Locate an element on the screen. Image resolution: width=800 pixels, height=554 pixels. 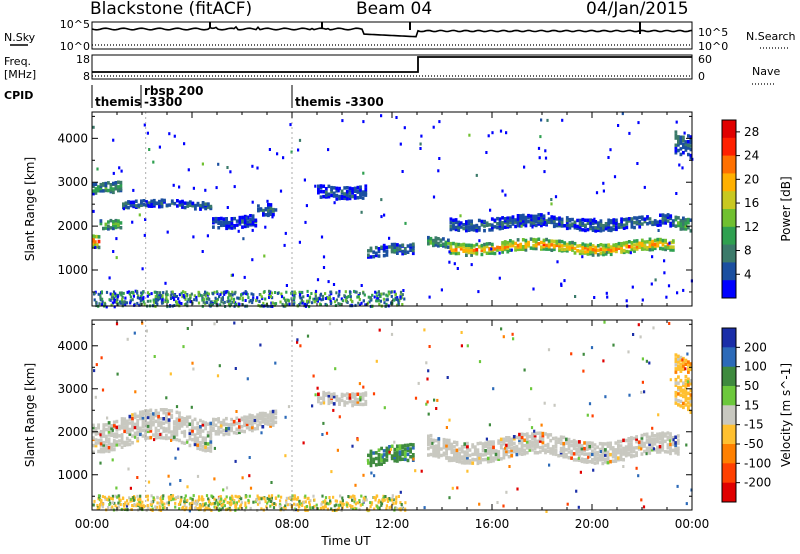
colorbar-label: Power [dB] is located at coordinates (786, 208).